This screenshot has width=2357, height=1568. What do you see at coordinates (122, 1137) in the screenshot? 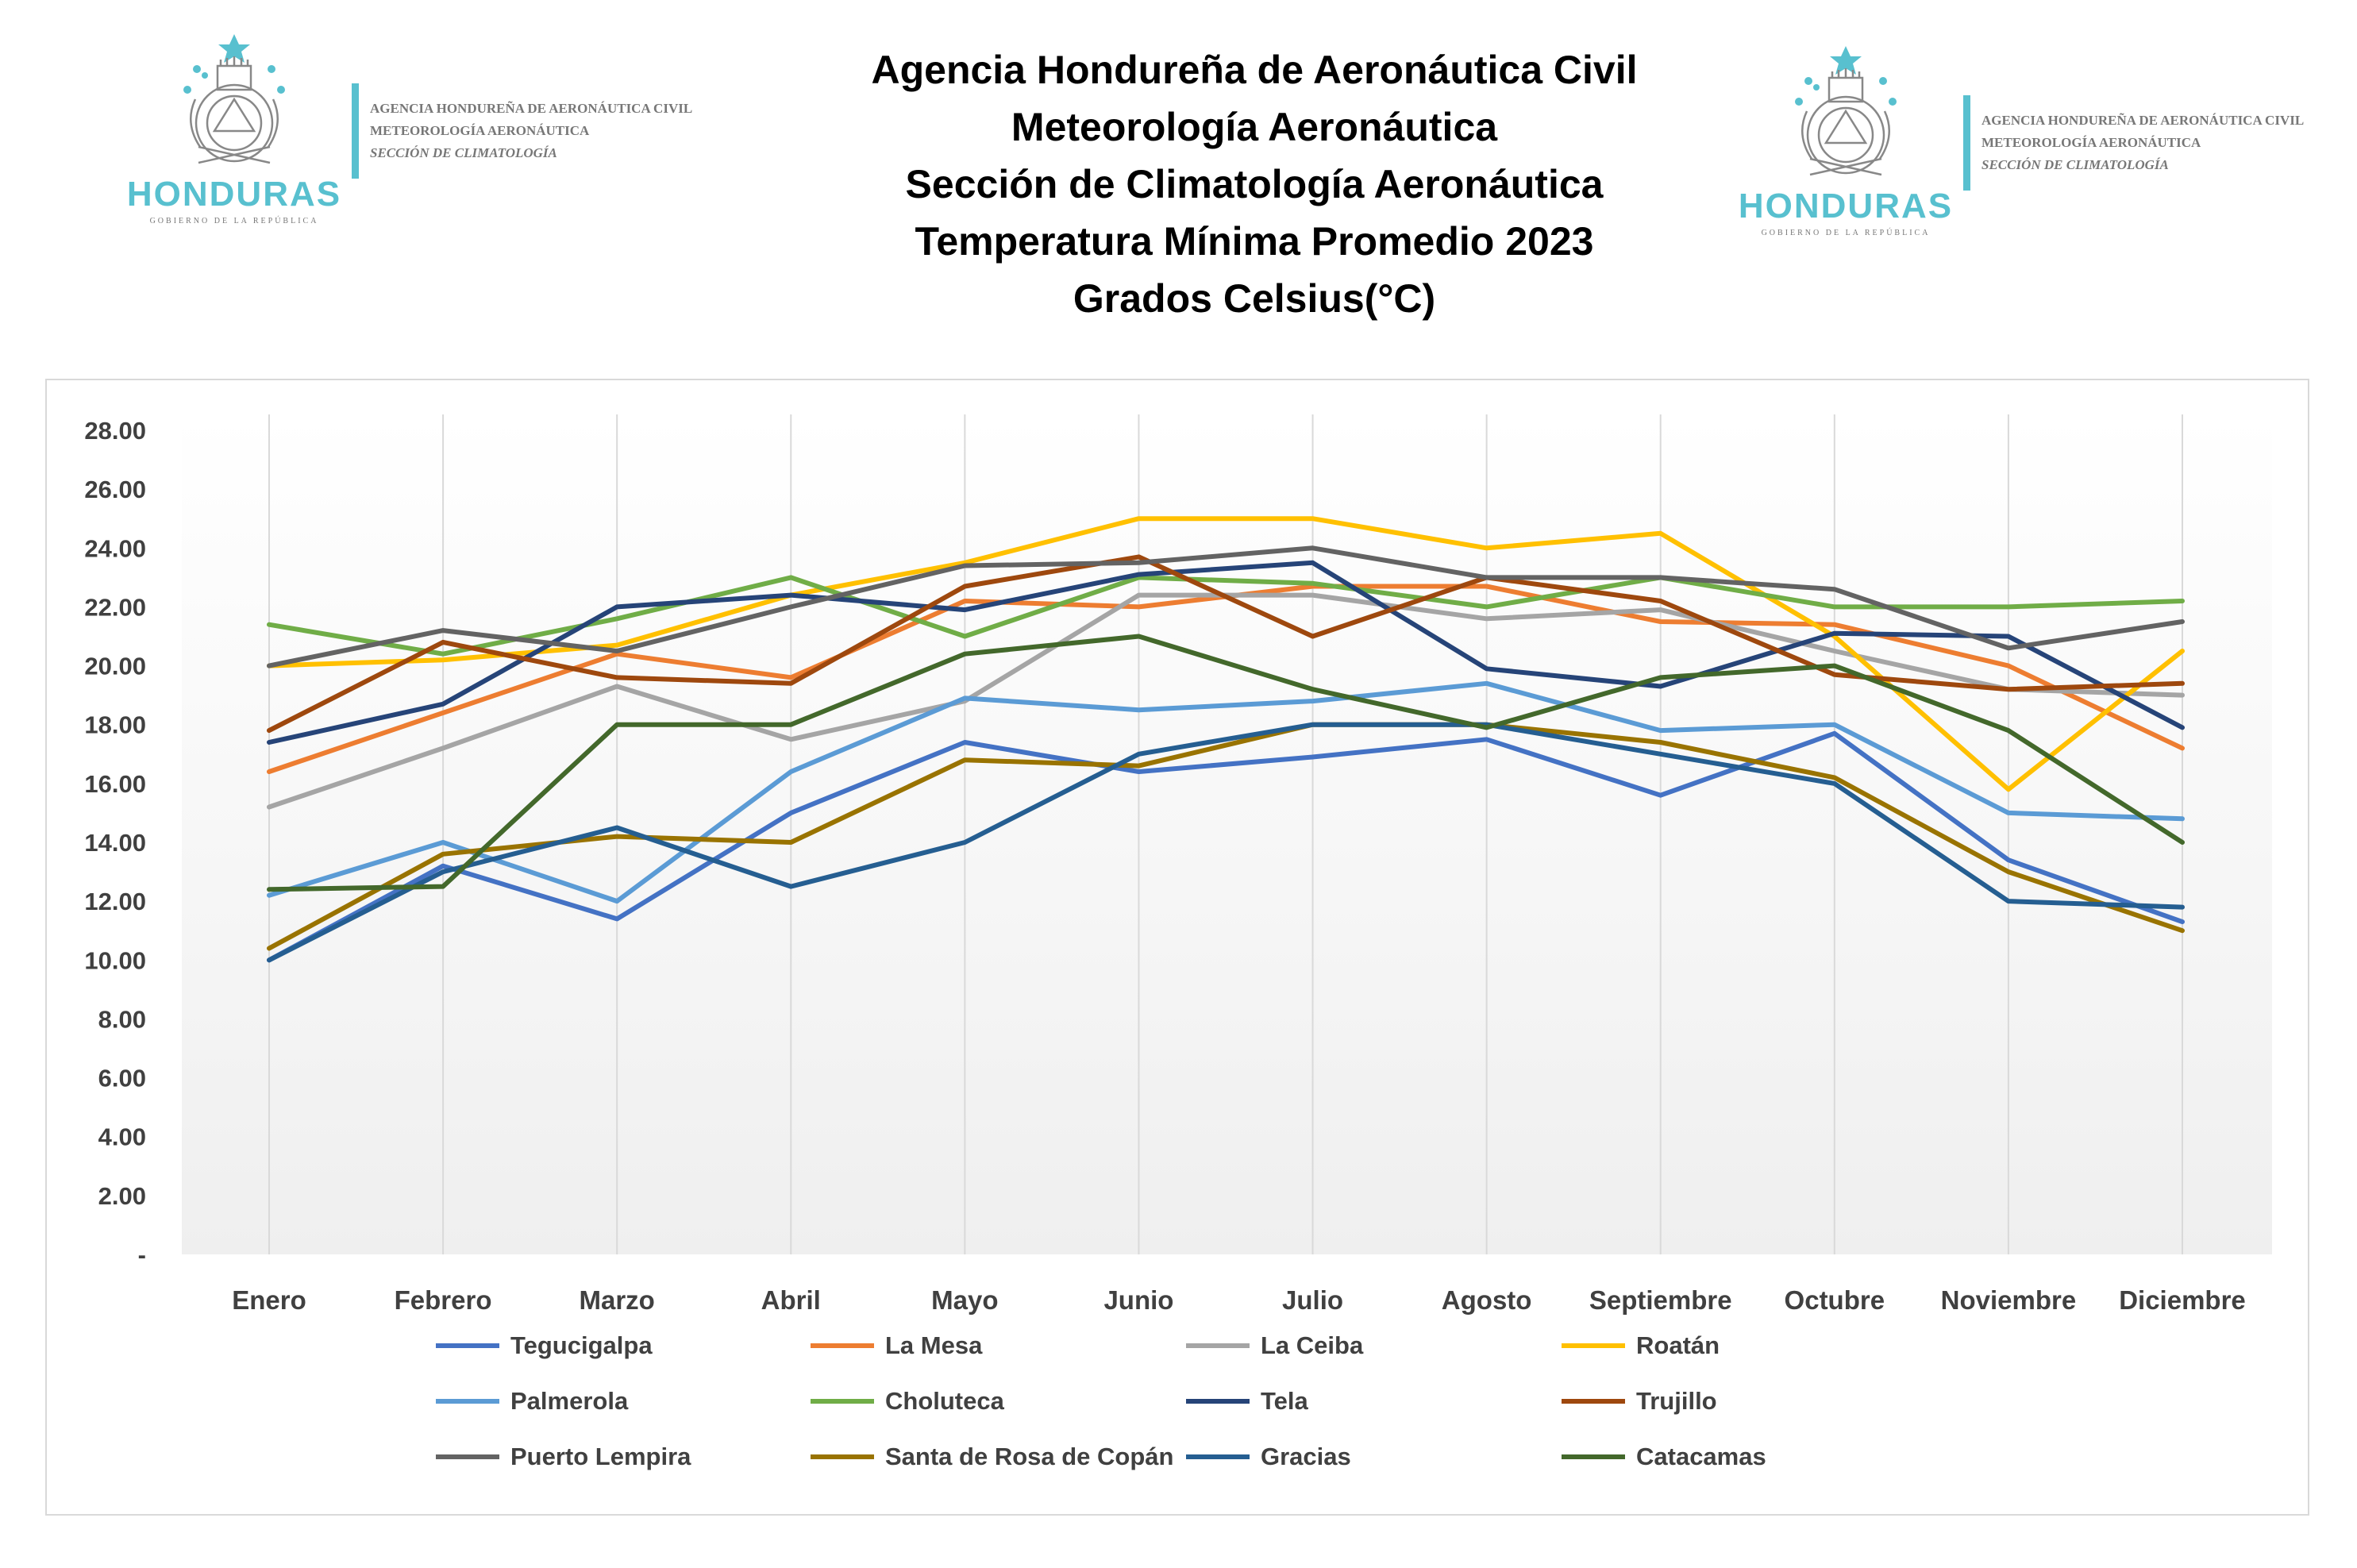
I see `y-tick-label: 4.00` at bounding box center [122, 1137].